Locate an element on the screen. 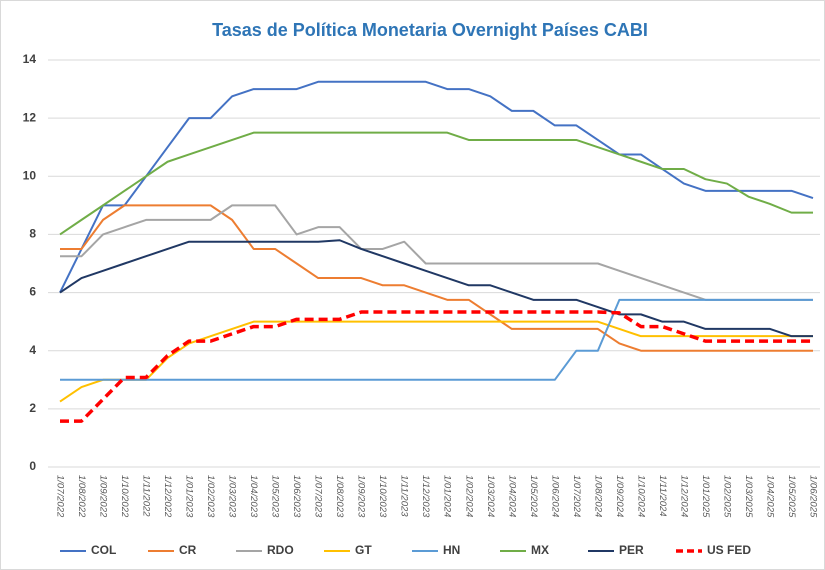 The image size is (825, 570). legend-label: MX is located at coordinates (540, 550).